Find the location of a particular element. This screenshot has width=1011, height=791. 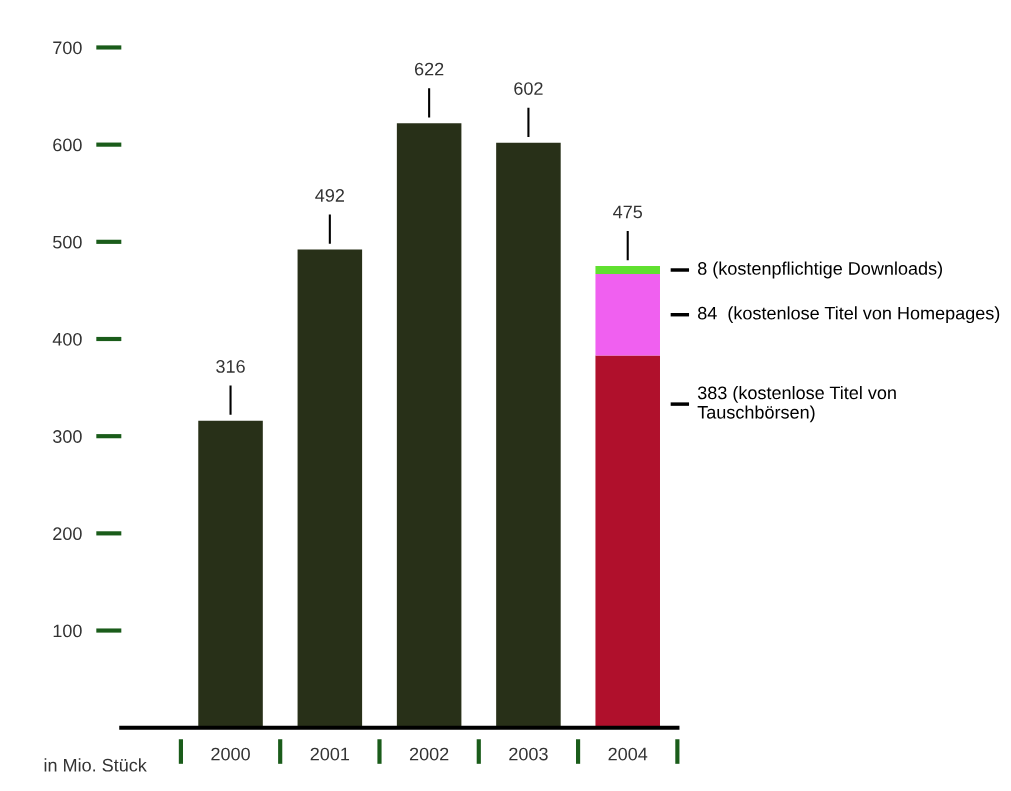

text: 383 (kostenlose Titel von Tauschbörsen) is located at coordinates (796, 404).